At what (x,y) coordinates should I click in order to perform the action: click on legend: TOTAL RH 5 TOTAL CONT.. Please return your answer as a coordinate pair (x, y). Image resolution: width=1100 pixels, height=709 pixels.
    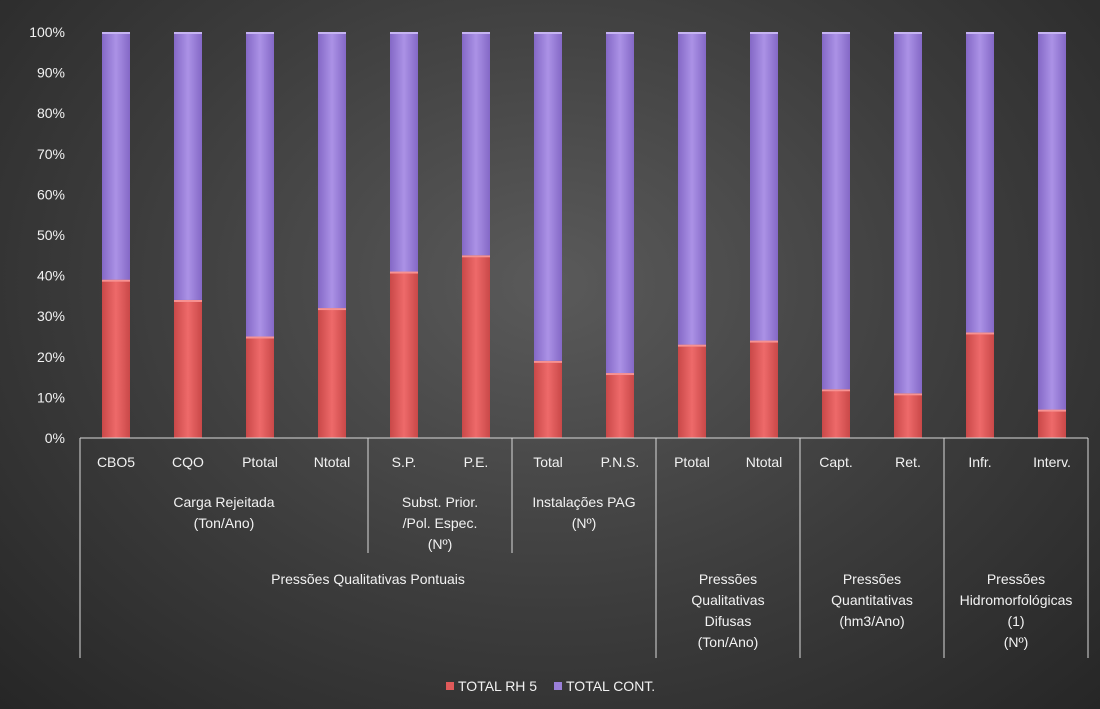
    Looking at the image, I should click on (550, 686).